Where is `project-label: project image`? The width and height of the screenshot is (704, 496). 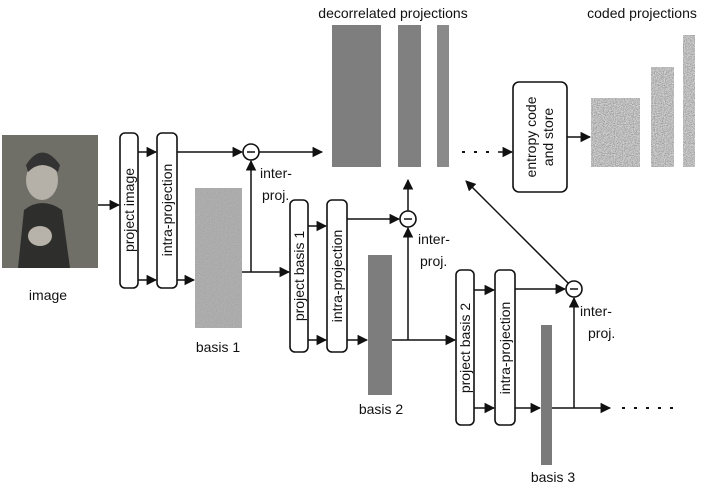 project-label: project image is located at coordinates (129, 210).